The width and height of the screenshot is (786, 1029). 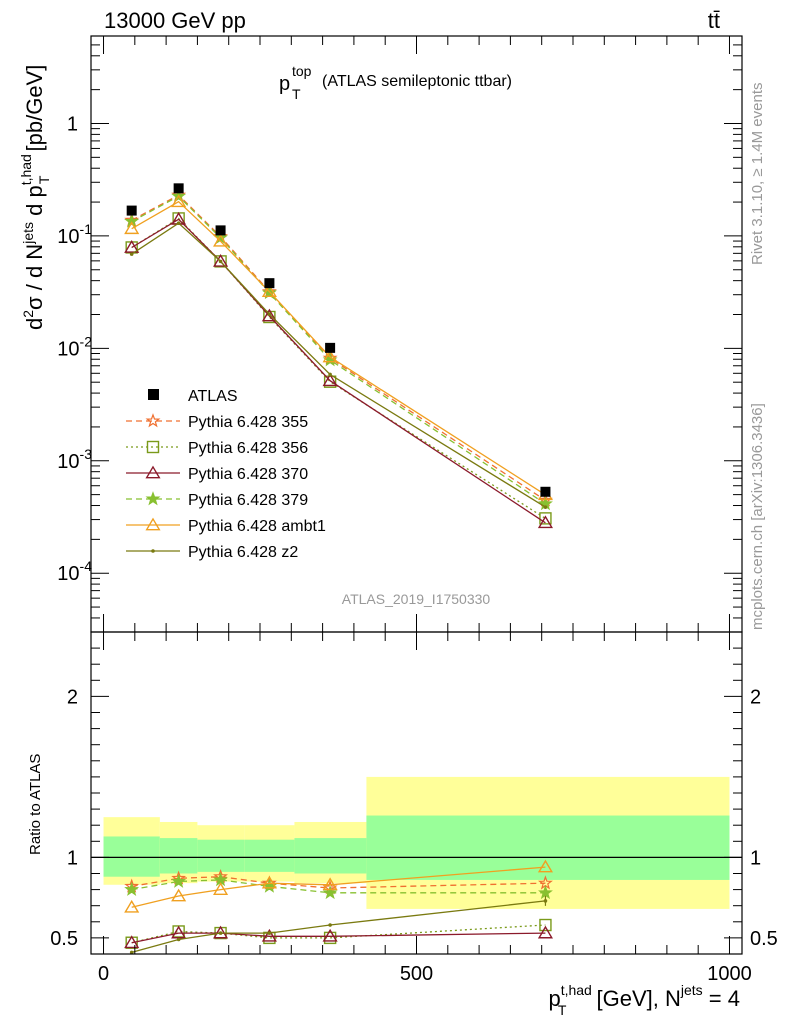 What do you see at coordinates (691, 990) in the screenshot?
I see `xlabel-sup2: jets` at bounding box center [691, 990].